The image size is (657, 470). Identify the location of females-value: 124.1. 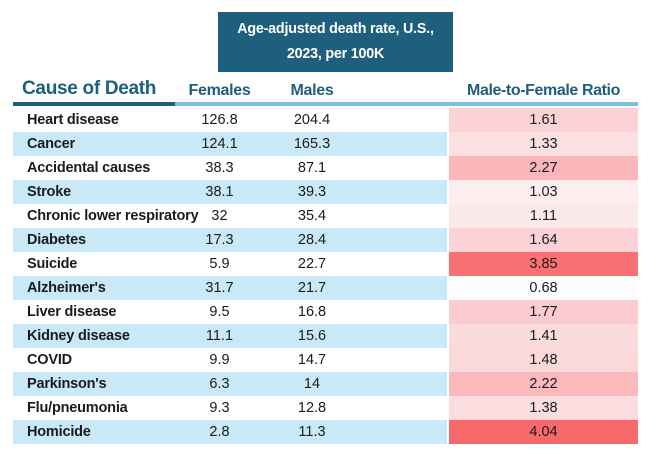
(219, 144).